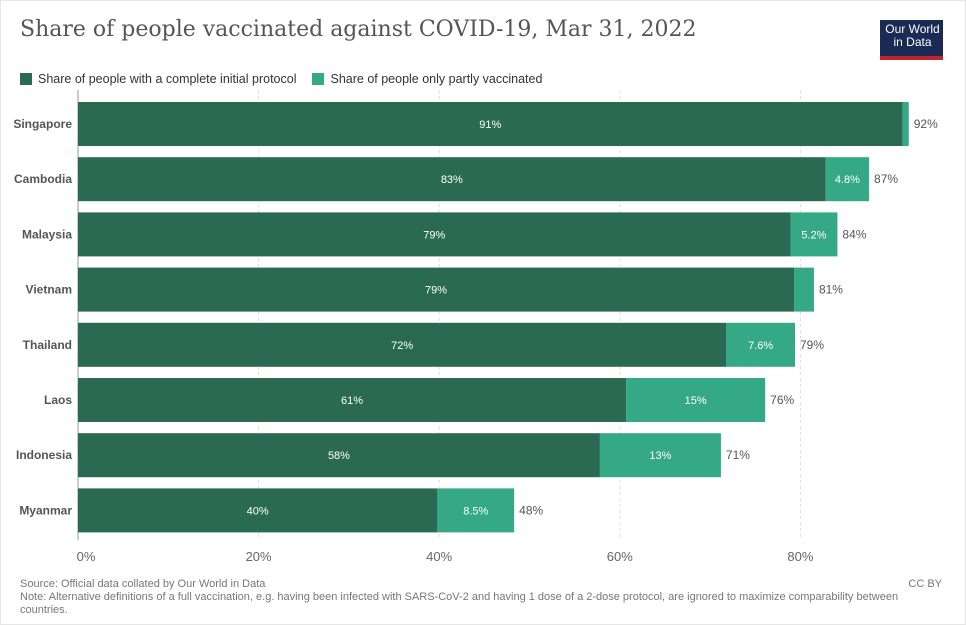 This screenshot has width=966, height=625. I want to click on bar-label-partial: 4.8%, so click(847, 180).